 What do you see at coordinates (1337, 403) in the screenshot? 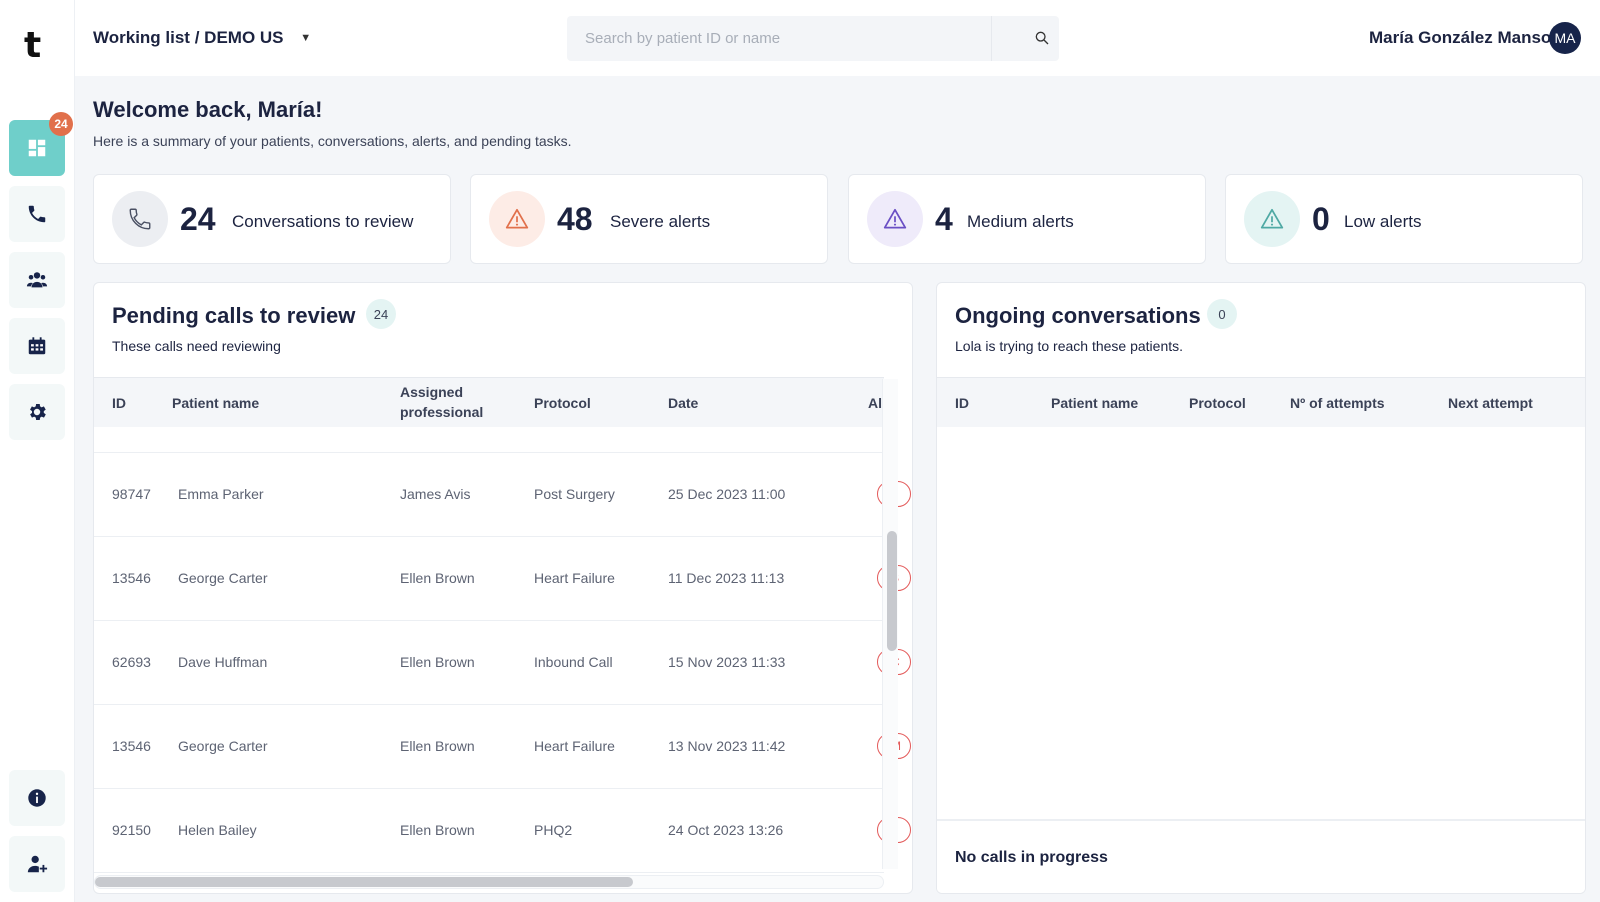
I see `column-header-attempts: Nº of attempts` at bounding box center [1337, 403].